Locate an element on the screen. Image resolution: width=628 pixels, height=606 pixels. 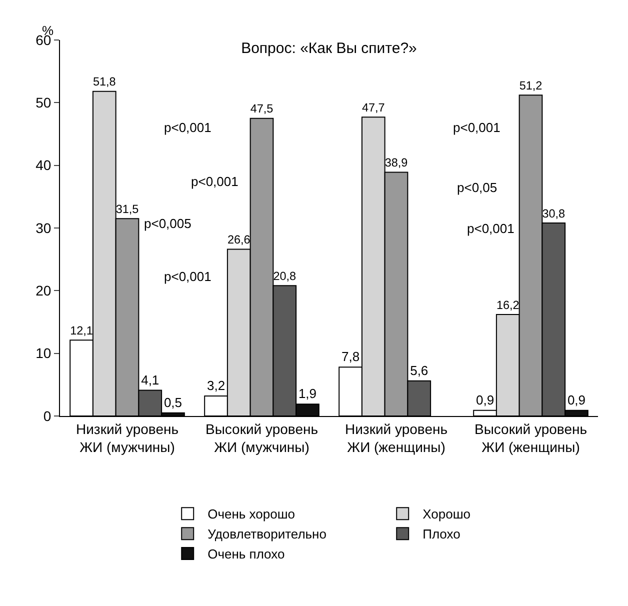
data-label: 26,6 is located at coordinates (239, 240).